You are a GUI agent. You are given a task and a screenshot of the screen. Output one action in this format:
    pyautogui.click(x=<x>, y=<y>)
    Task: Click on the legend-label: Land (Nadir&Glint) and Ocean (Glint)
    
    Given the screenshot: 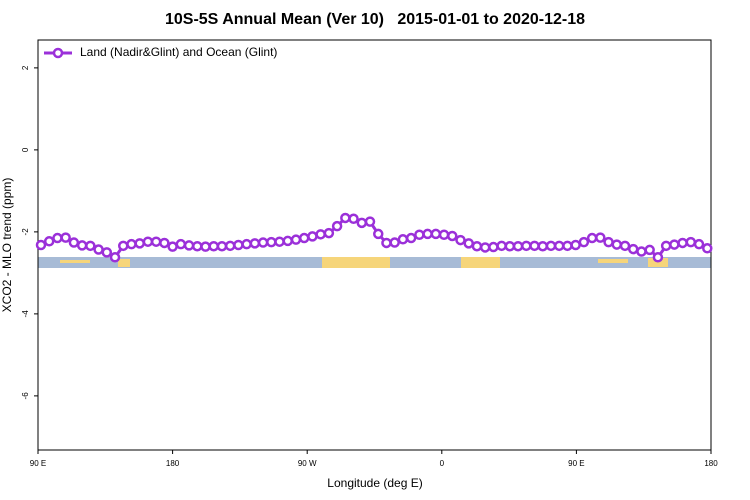 What is the action you would take?
    pyautogui.click(x=178, y=52)
    